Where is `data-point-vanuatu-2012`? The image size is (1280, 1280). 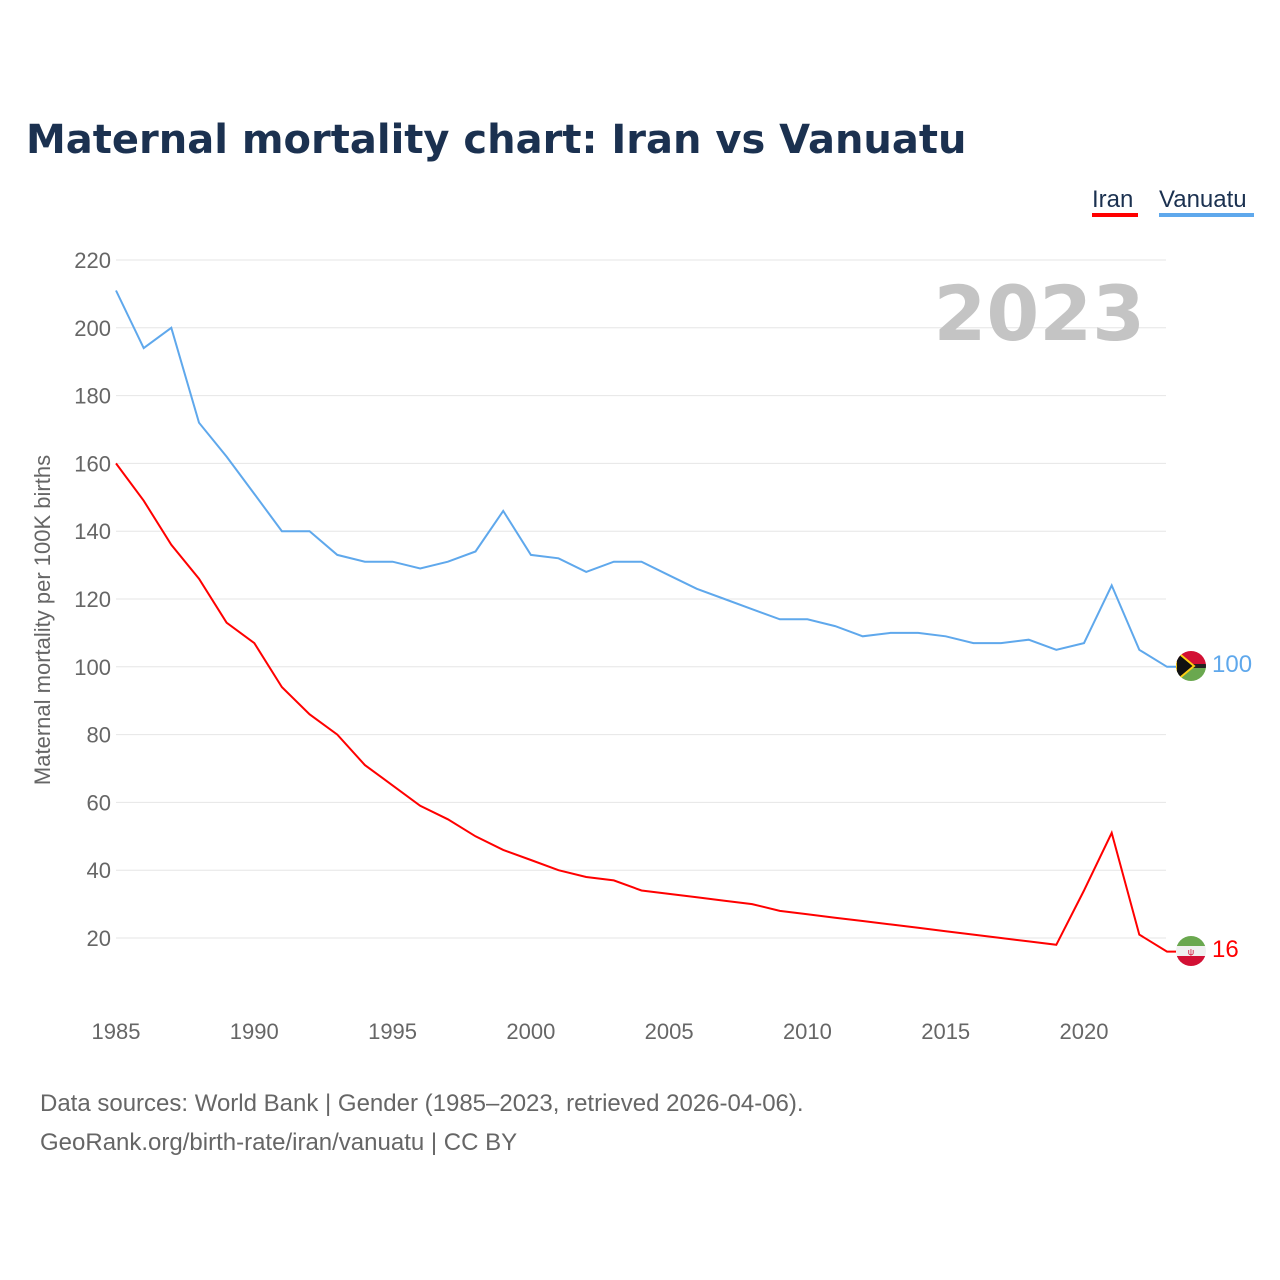
data-point-vanuatu-2012 is located at coordinates (863, 636).